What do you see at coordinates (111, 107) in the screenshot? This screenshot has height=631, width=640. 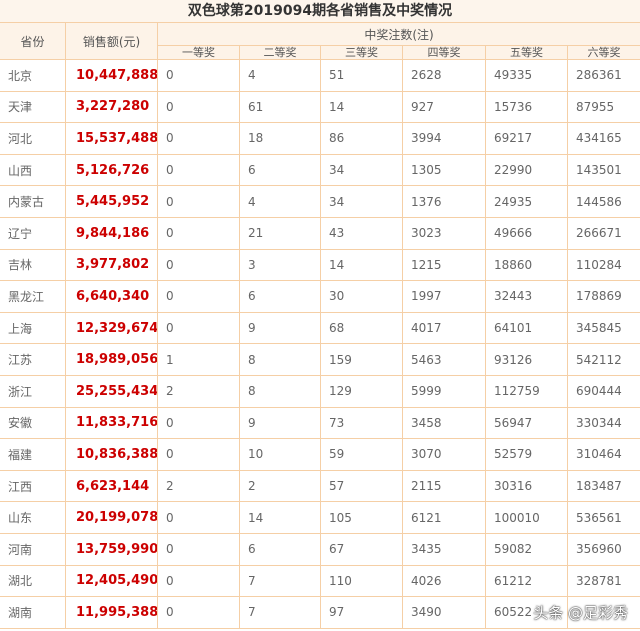 I see `cell-sales: 3,227,280` at bounding box center [111, 107].